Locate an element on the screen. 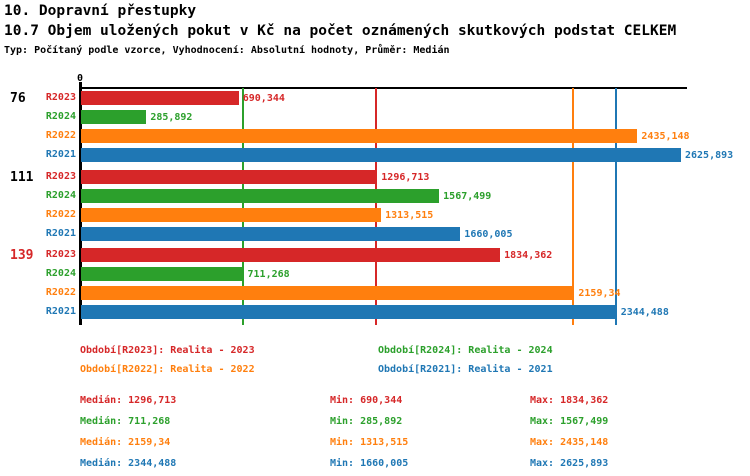  stat-min-R2022: Min: 1313,515 is located at coordinates (369, 442).